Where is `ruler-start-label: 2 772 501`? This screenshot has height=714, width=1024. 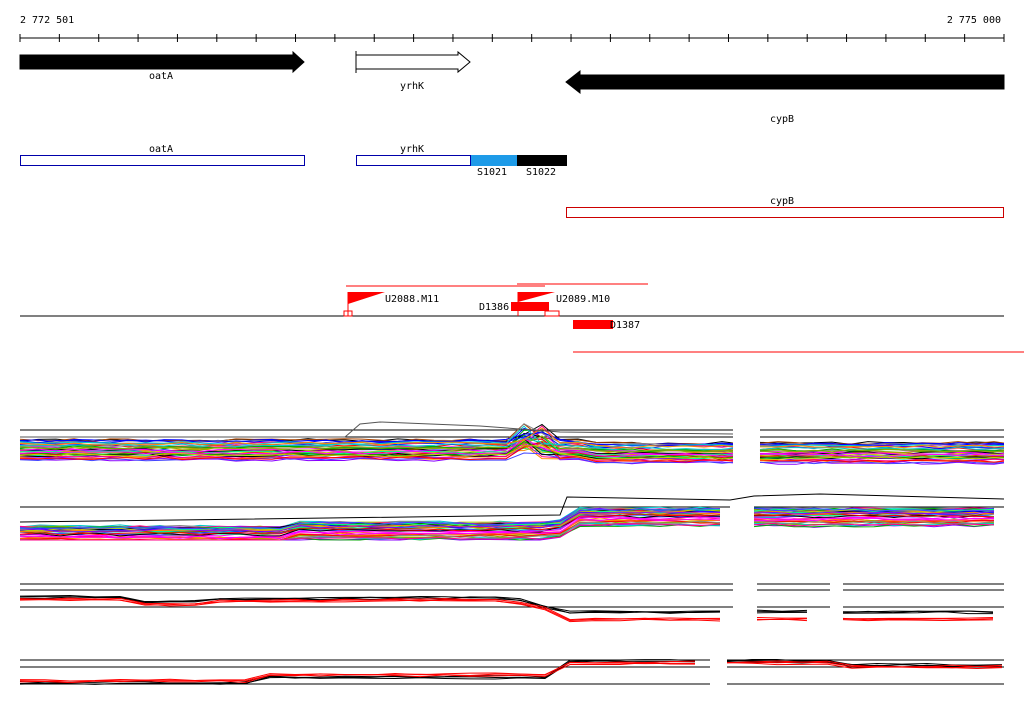
ruler-start-label: 2 772 501 is located at coordinates (47, 20).